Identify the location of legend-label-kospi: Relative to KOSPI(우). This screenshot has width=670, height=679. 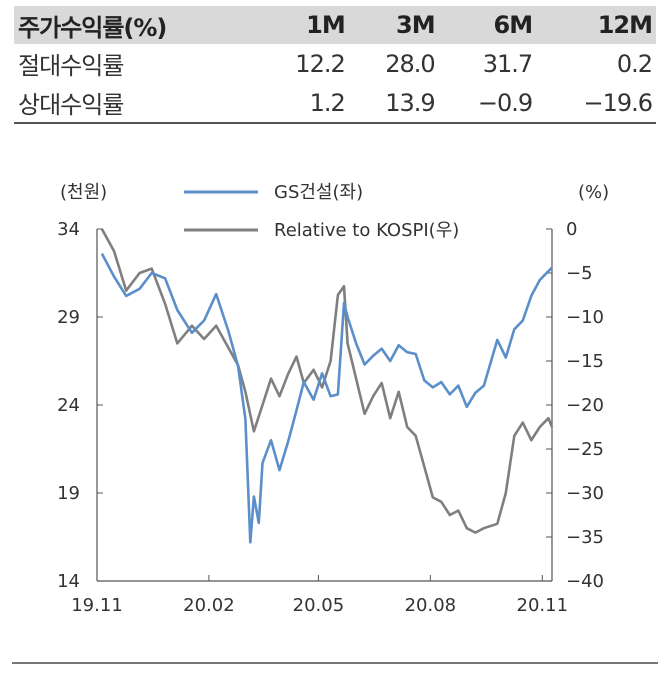
(366, 230).